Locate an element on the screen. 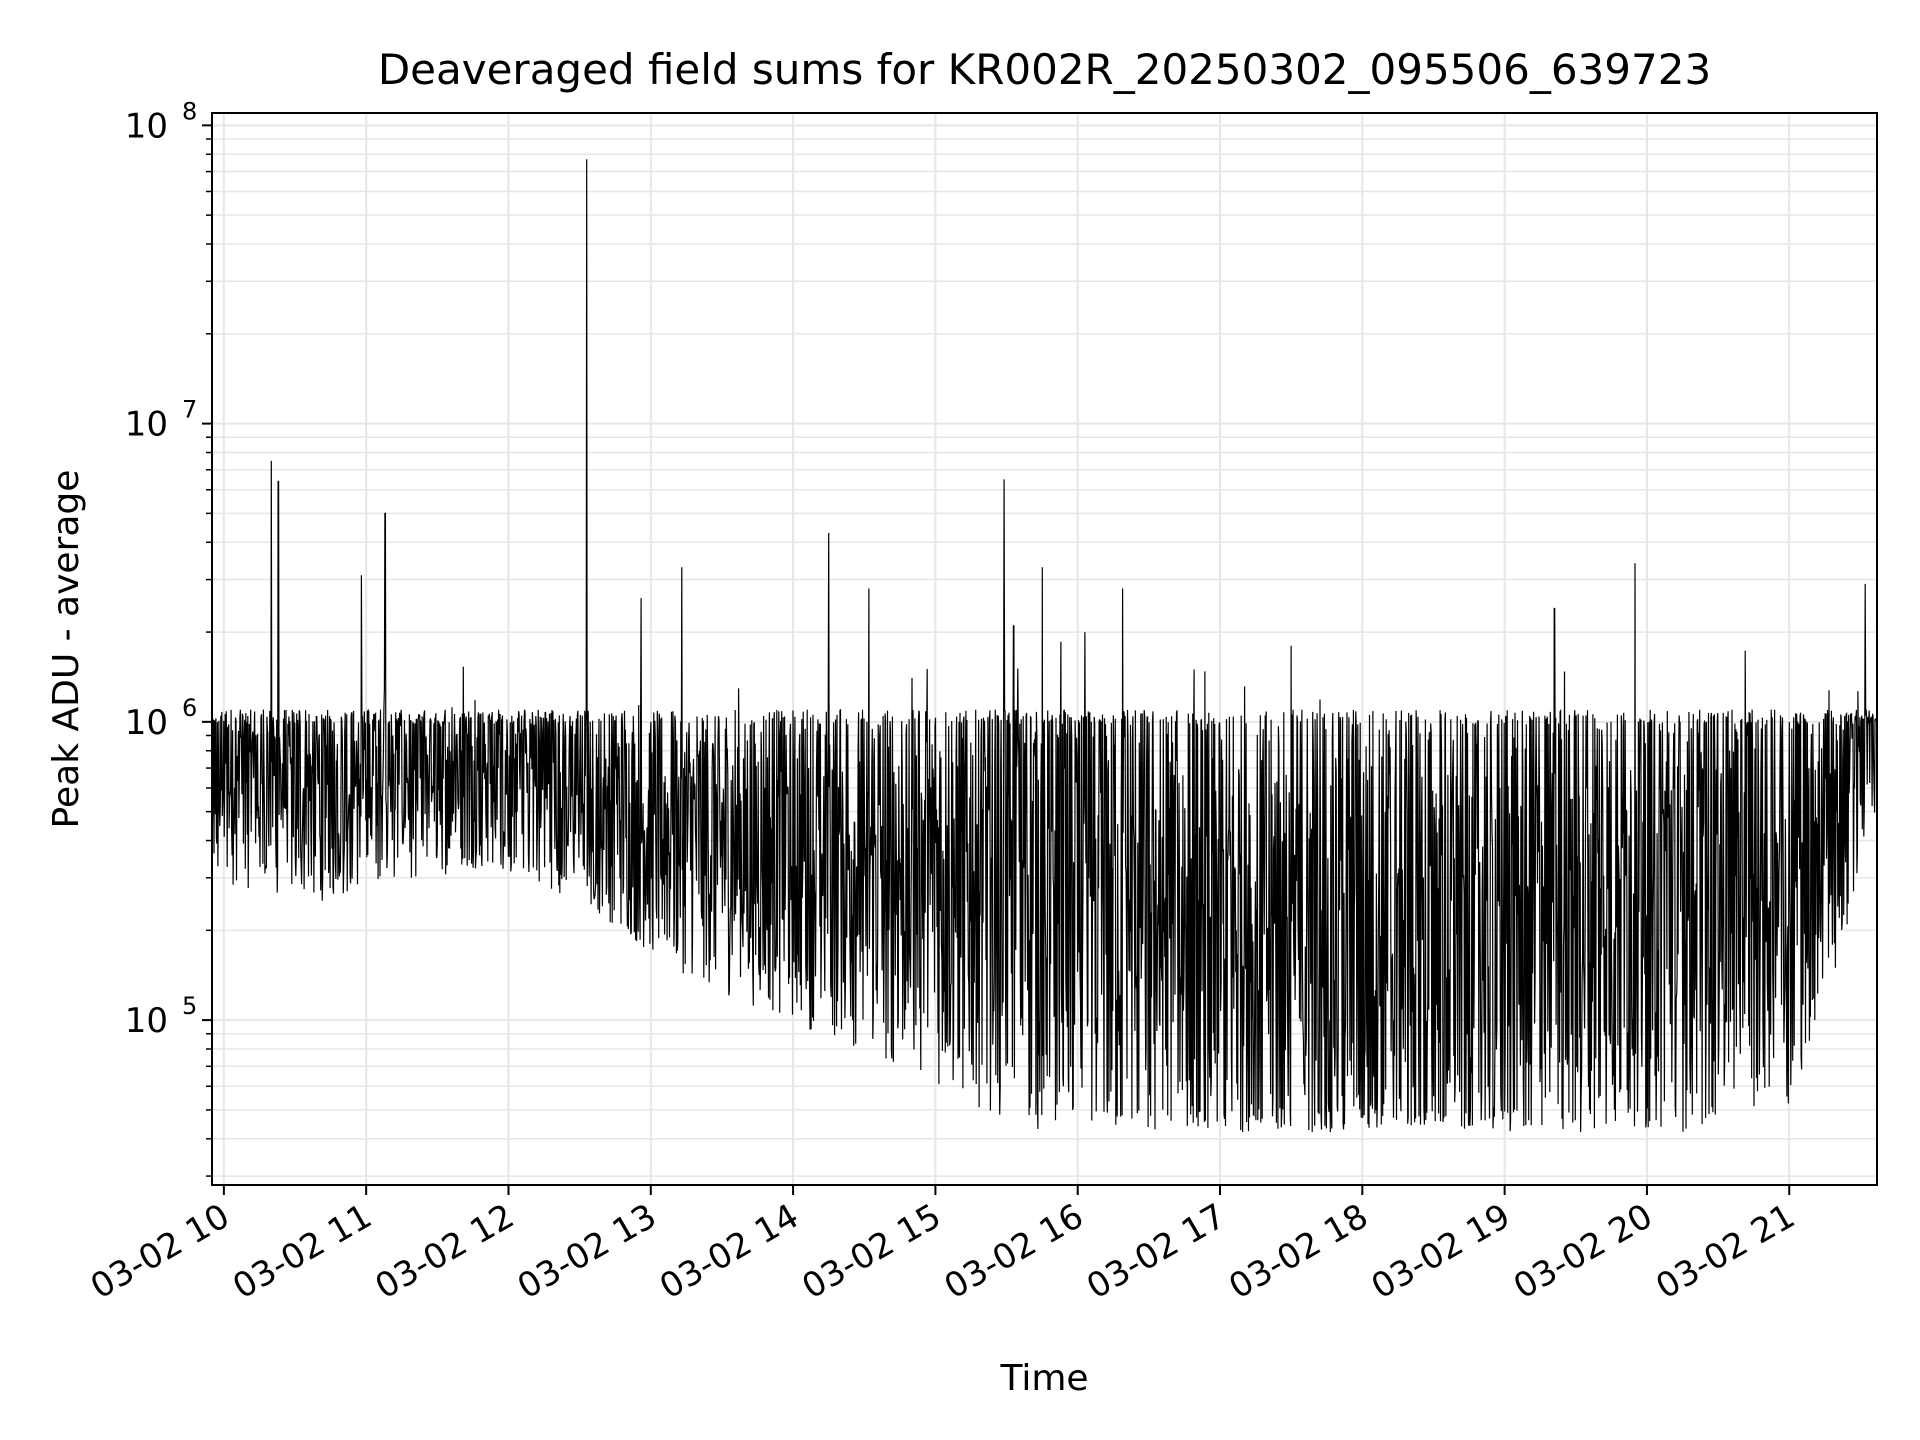 The width and height of the screenshot is (1920, 1440). x-axis-label: Time is located at coordinates (1043, 1378).